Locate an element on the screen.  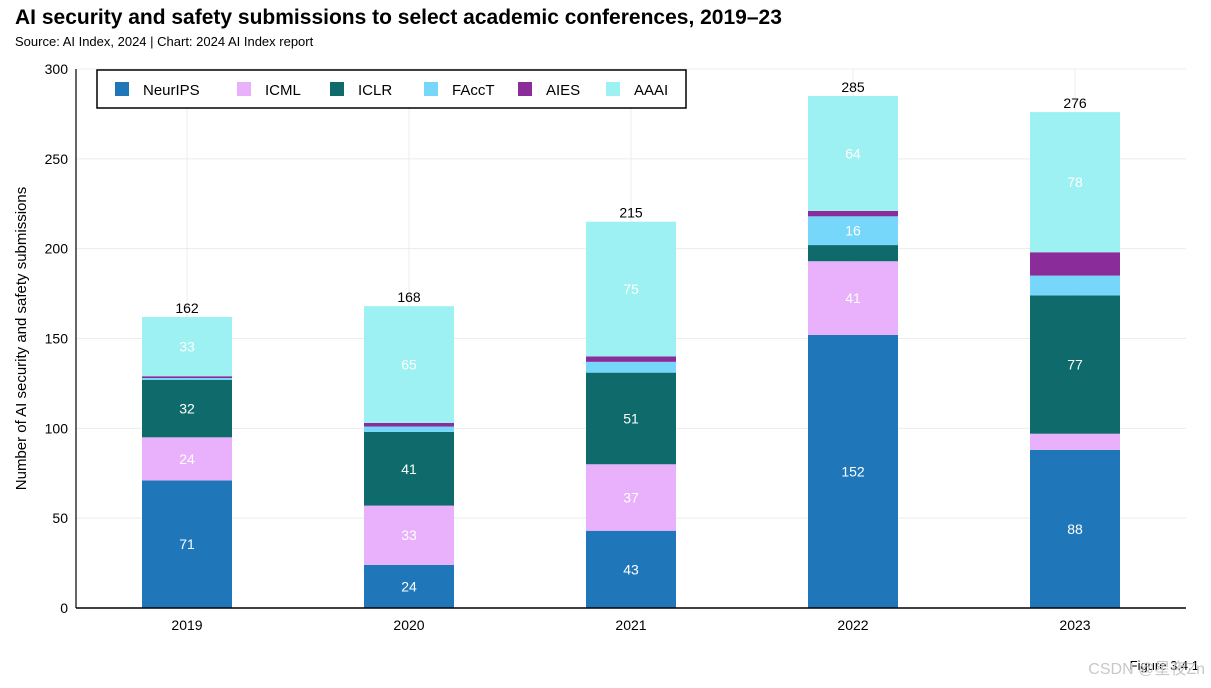
x-tick-label: 2023 is located at coordinates (1074, 625).